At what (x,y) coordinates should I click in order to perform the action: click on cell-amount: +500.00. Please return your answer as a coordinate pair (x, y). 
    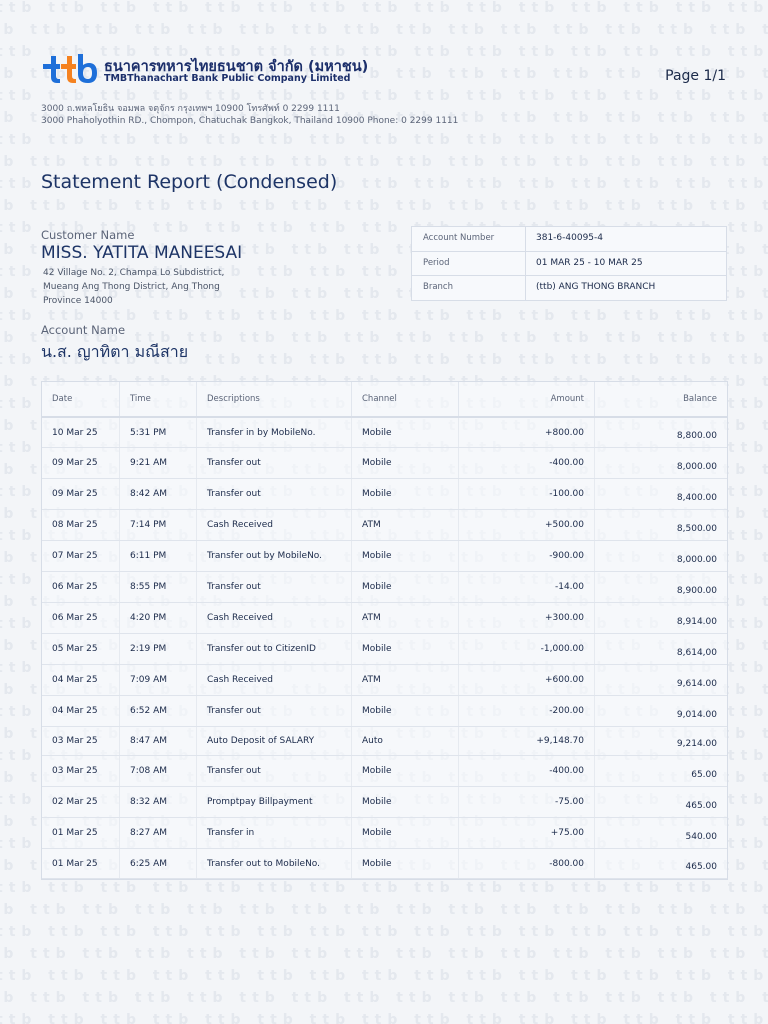
    Looking at the image, I should click on (527, 525).